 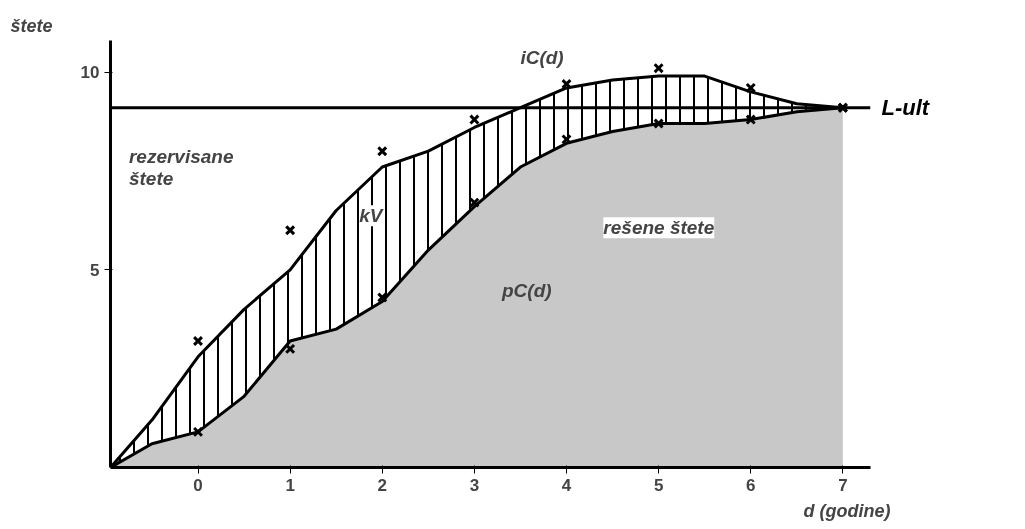 I want to click on x-tick-label: 7, so click(x=843, y=485).